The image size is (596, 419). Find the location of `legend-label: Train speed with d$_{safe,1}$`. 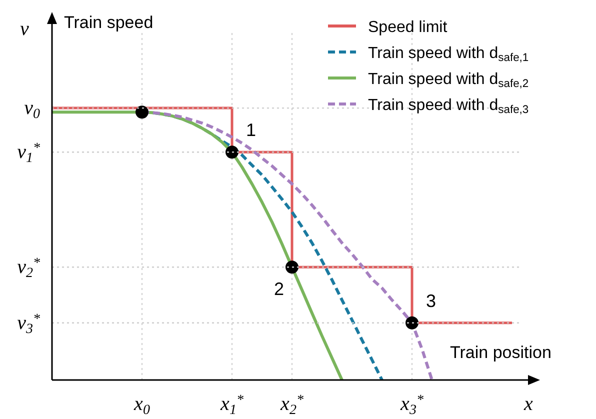

legend-label: Train speed with d$_{safe,1}$ is located at coordinates (448, 54).